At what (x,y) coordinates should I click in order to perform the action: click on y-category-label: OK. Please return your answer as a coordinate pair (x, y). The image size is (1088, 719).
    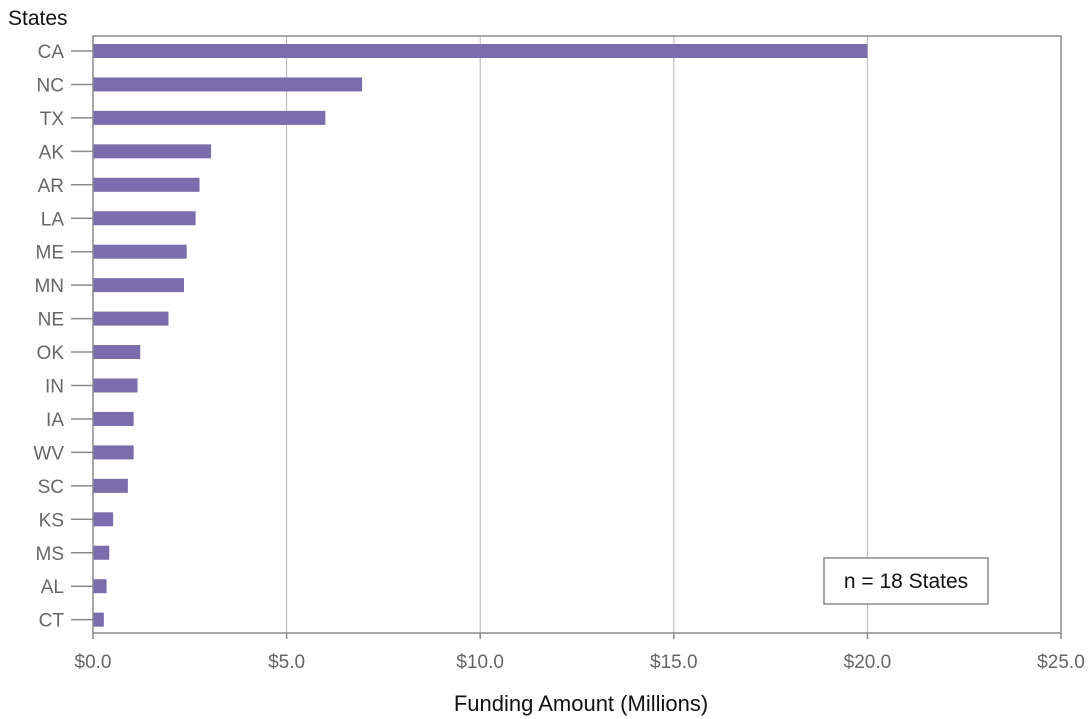
    Looking at the image, I should click on (51, 353).